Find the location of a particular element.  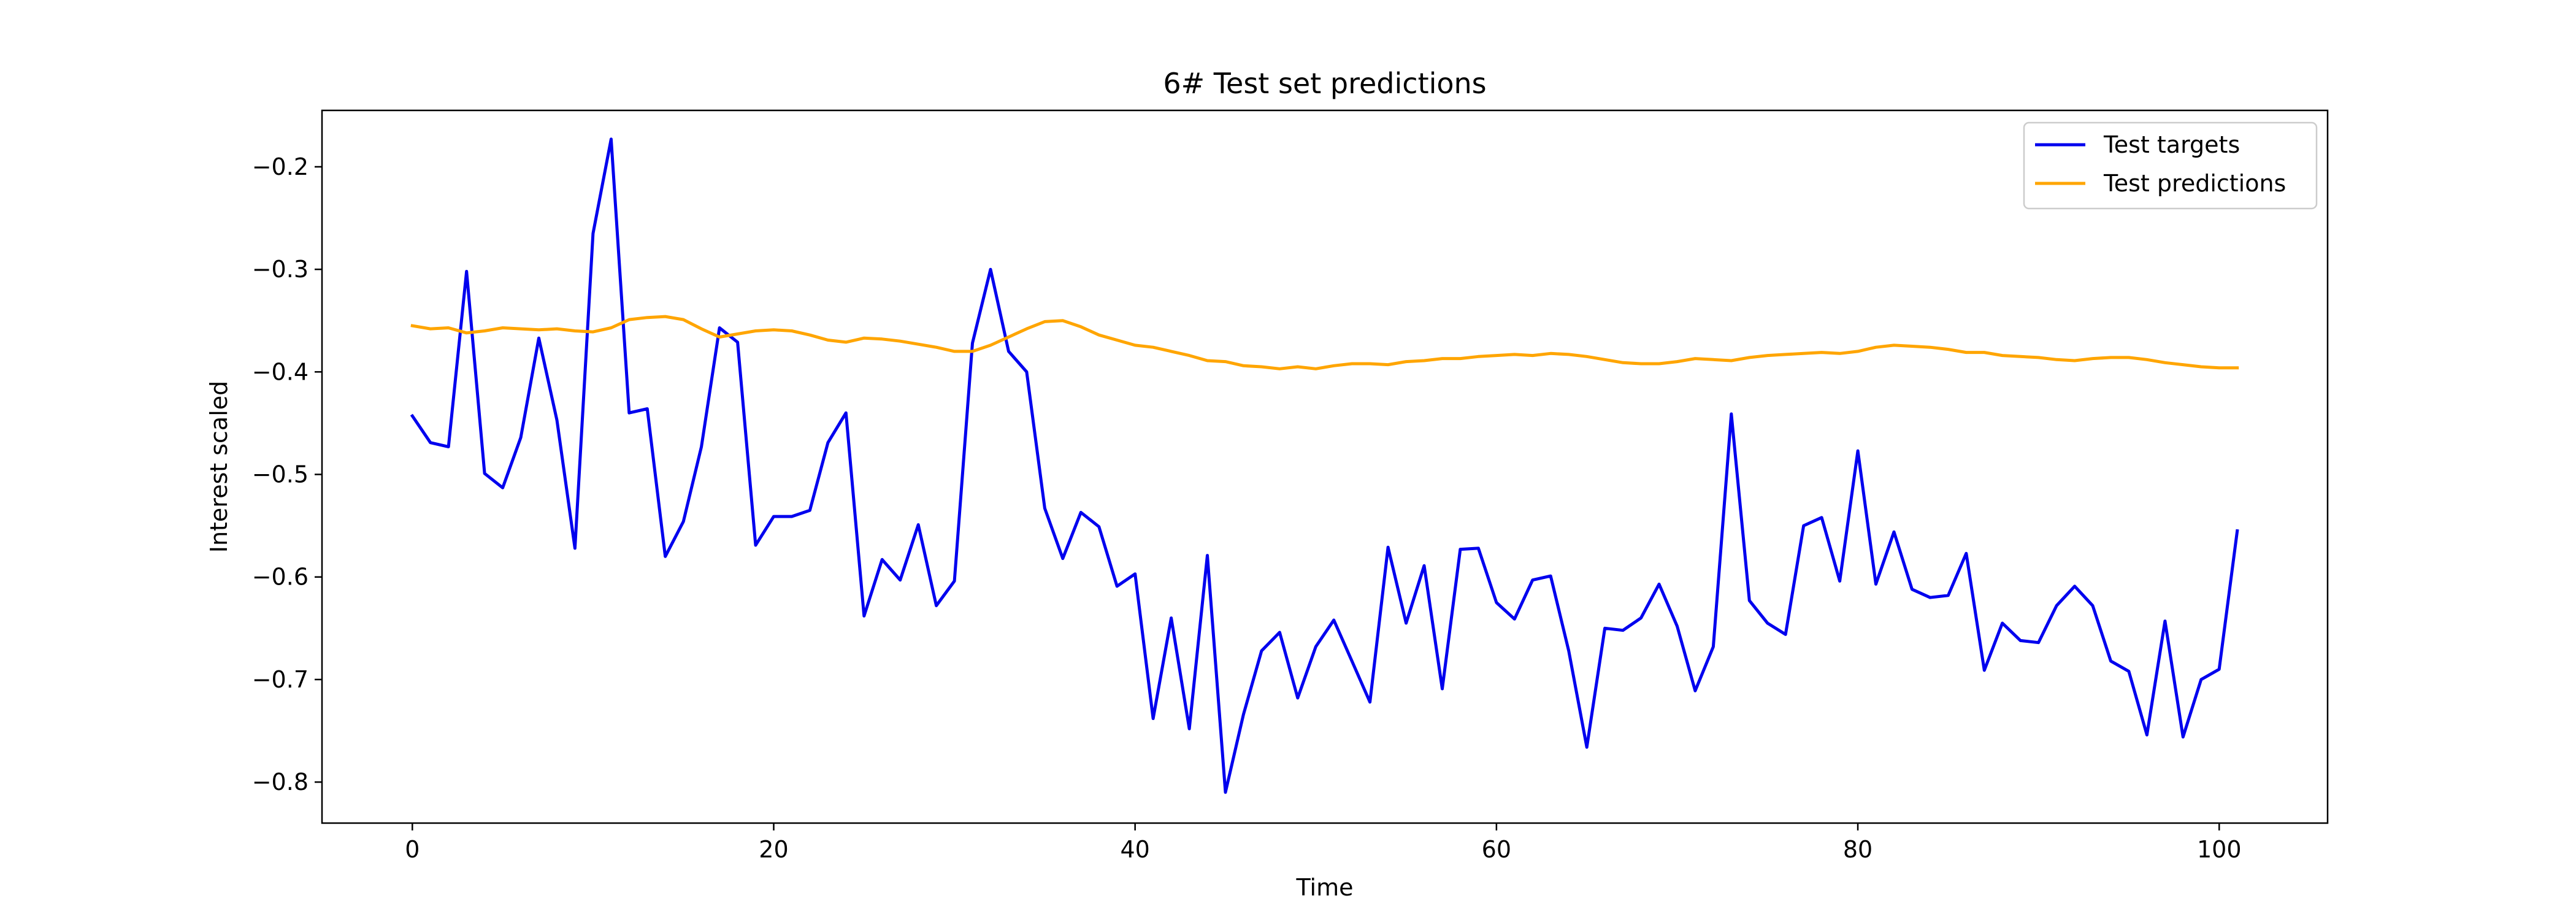

x-tick-label: 0 is located at coordinates (412, 849).